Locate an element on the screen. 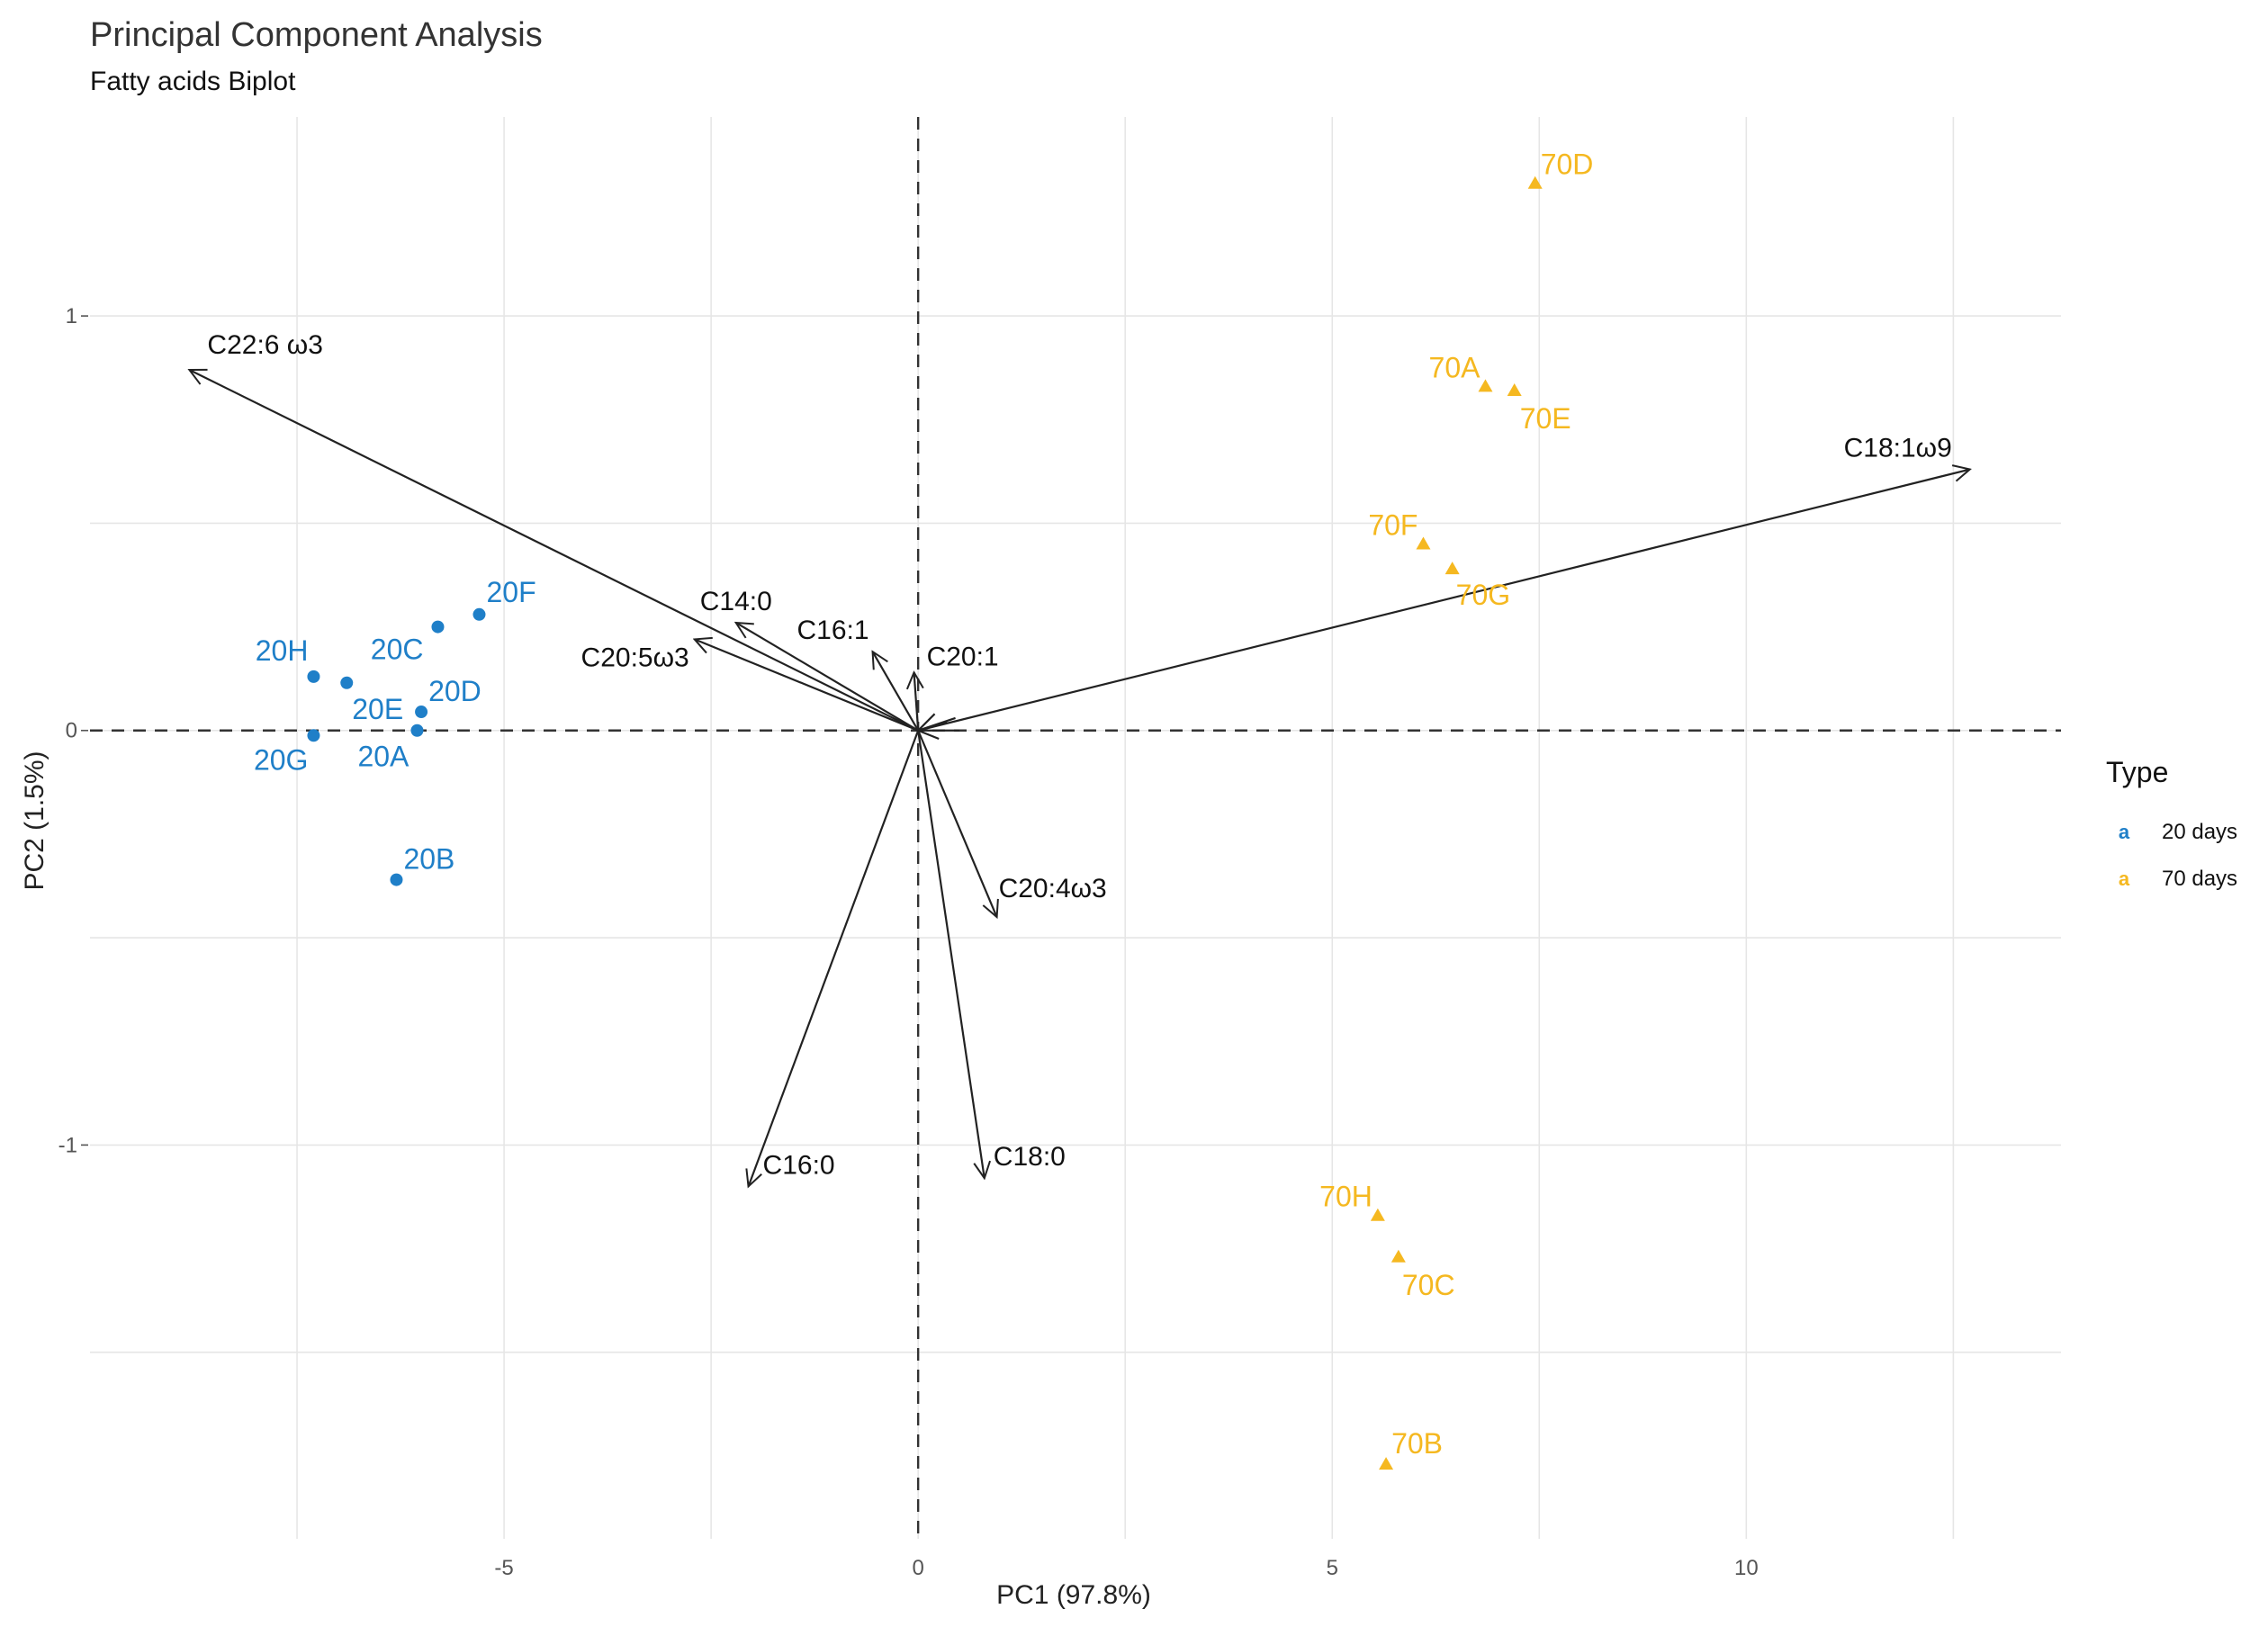 This screenshot has height=1627, width=2268. point-label: 70C is located at coordinates (1429, 1285).